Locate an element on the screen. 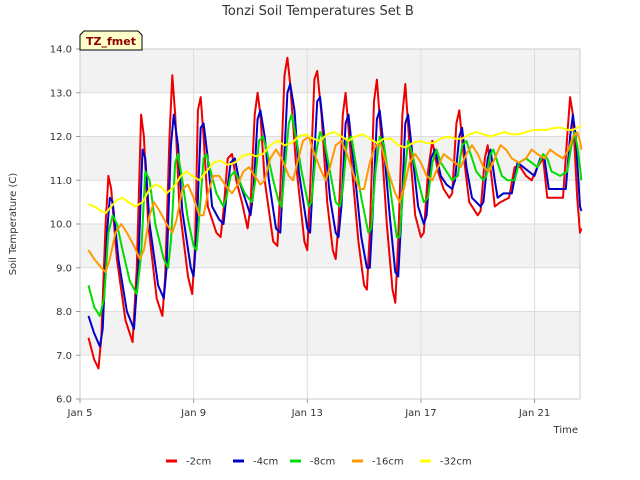 This screenshot has height=480, width=640. site-label-background is located at coordinates (111, 40).